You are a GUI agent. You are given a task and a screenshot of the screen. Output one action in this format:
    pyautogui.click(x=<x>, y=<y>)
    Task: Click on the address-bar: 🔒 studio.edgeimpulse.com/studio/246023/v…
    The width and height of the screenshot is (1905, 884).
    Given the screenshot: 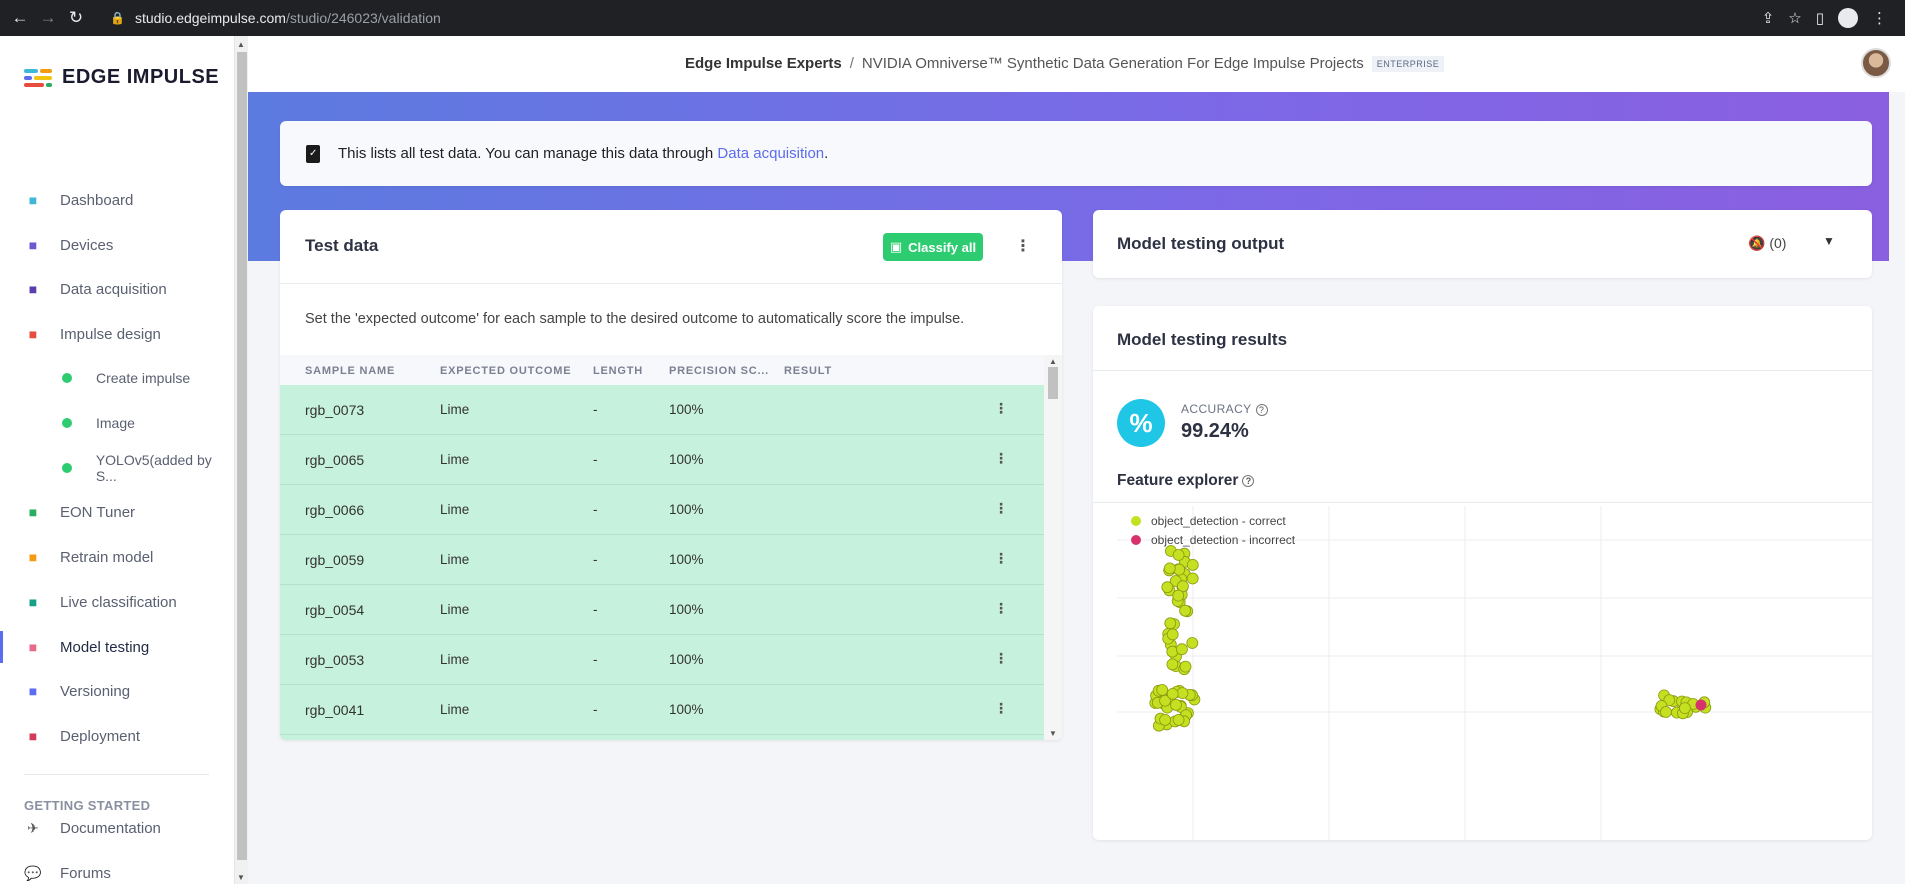 What is the action you would take?
    pyautogui.click(x=955, y=18)
    